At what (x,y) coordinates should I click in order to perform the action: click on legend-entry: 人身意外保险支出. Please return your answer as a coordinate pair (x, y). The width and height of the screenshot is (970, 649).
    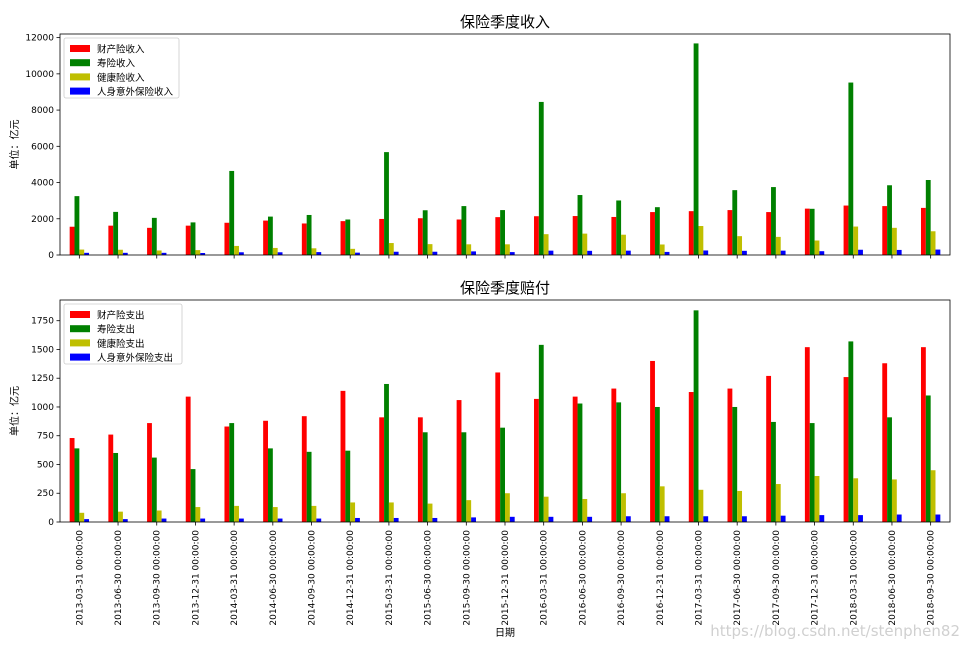
    Looking at the image, I should click on (135, 358).